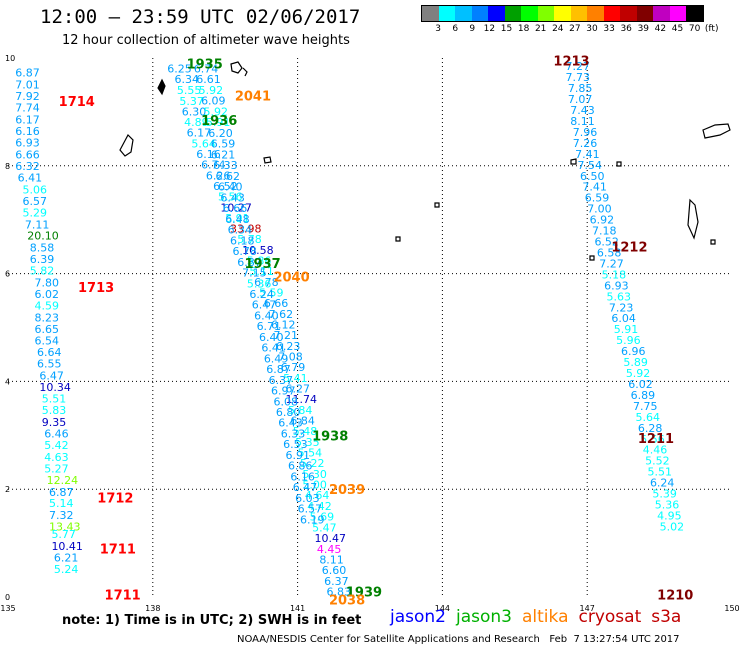 The image size is (740, 650). Describe the element at coordinates (194, 111) in the screenshot. I see `wave-height-value: 6.30` at that location.